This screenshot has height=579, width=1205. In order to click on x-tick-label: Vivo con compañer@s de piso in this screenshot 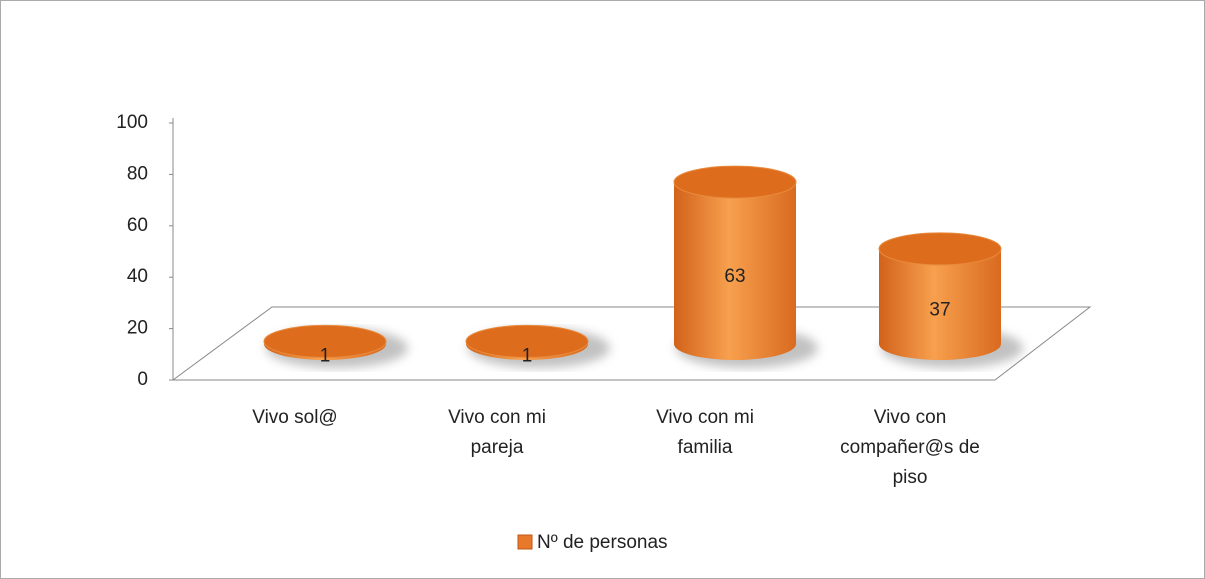, I will do `click(910, 447)`.